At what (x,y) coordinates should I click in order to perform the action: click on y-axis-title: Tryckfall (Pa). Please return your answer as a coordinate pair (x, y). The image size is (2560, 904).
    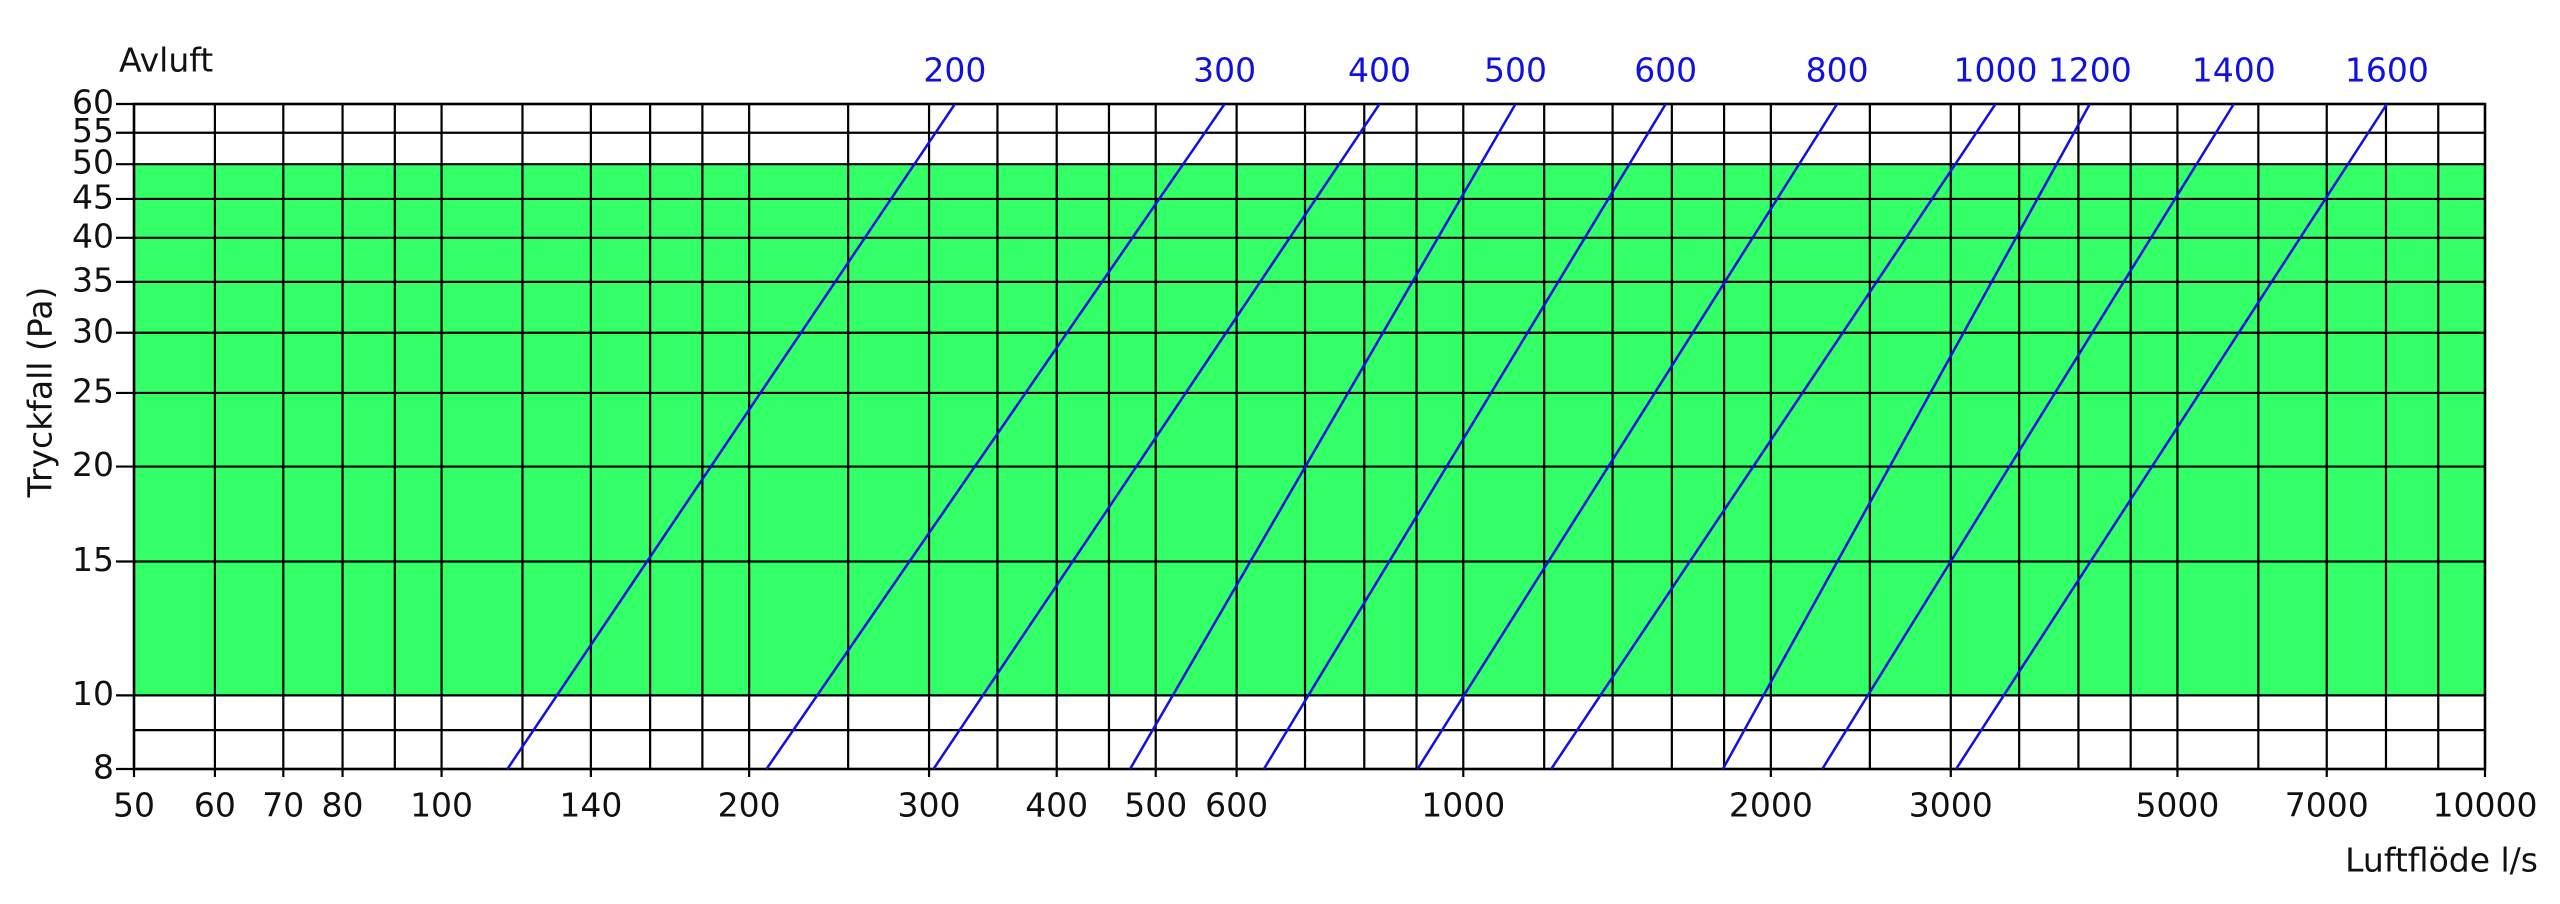
    Looking at the image, I should click on (40, 393).